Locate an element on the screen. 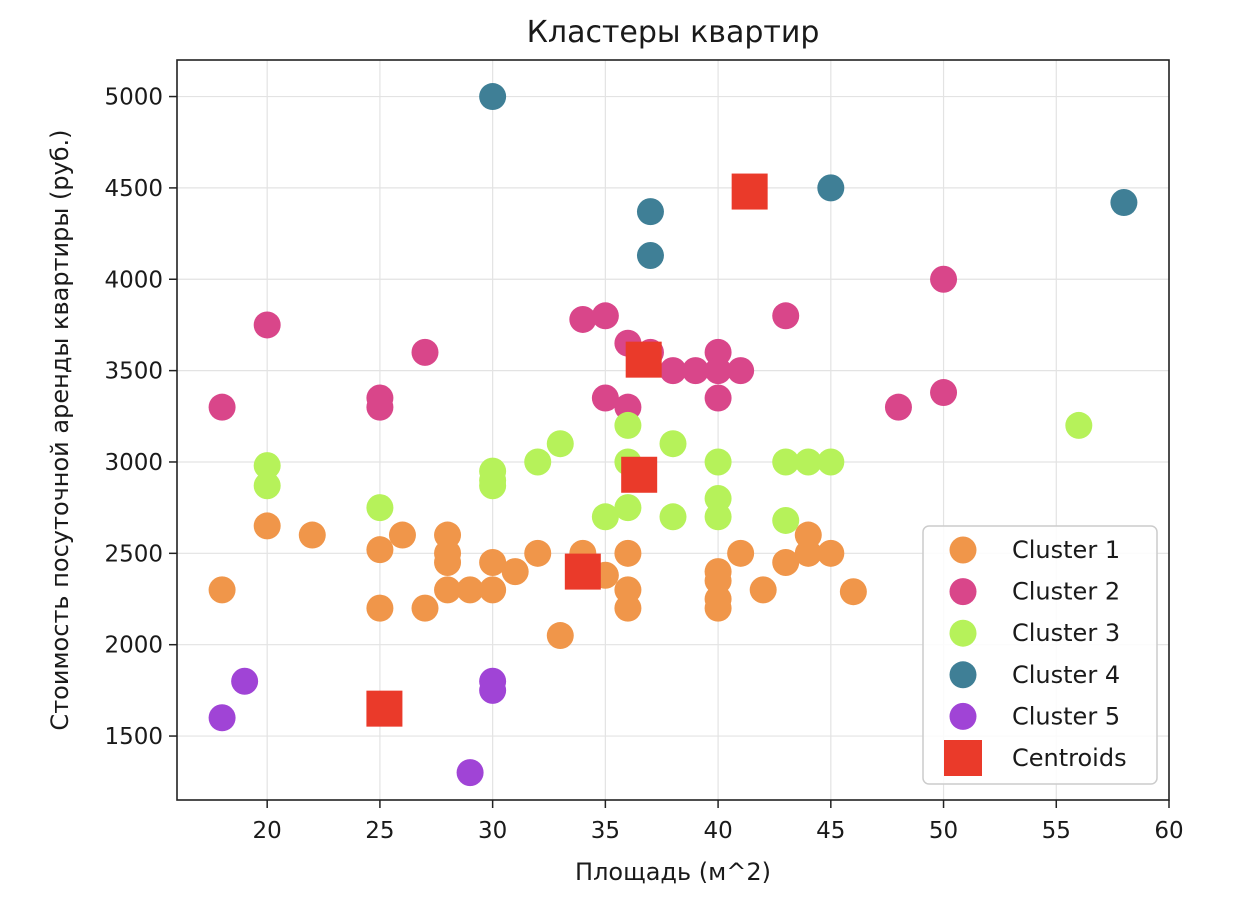 The height and width of the screenshot is (917, 1252). legend-cluster-1-label: Cluster 1 is located at coordinates (1066, 550).